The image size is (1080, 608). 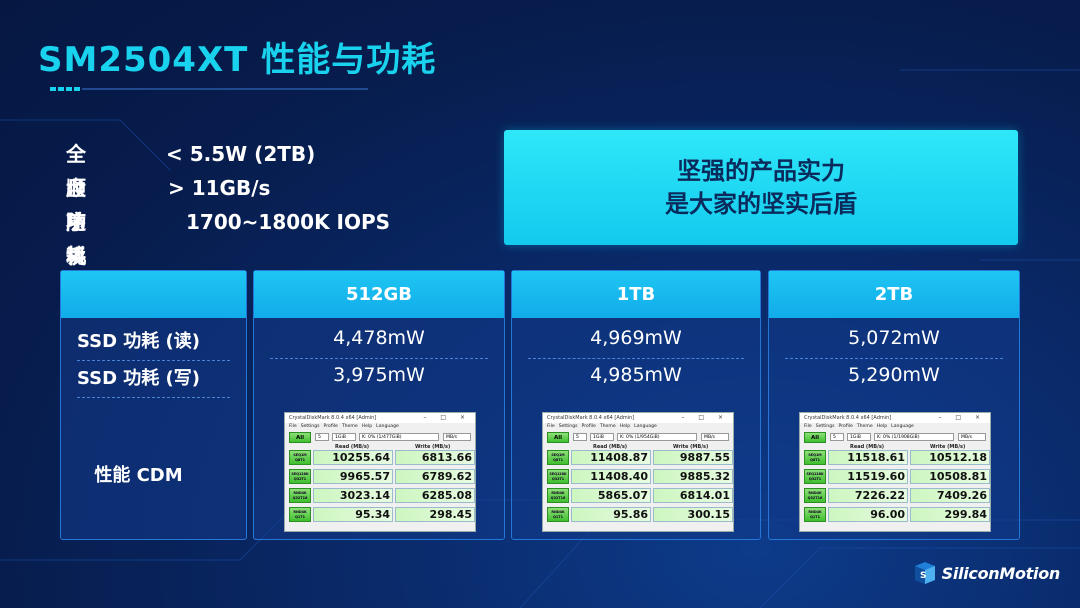 I want to click on cdm-result-row: RND4K Q1T1 96.00 299.84, so click(x=897, y=515).